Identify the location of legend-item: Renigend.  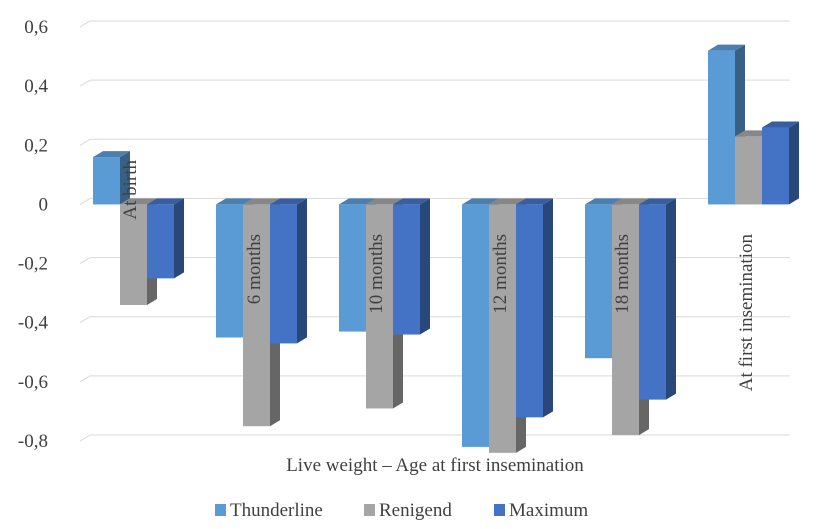
(408, 510).